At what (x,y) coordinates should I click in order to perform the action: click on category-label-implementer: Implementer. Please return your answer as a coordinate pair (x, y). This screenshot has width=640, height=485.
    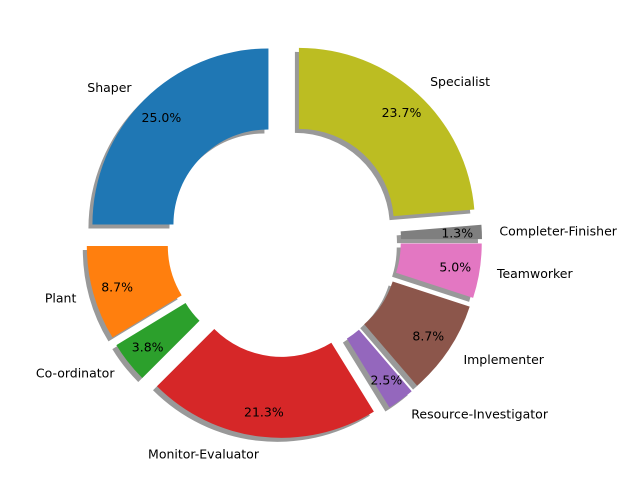
    Looking at the image, I should click on (503, 359).